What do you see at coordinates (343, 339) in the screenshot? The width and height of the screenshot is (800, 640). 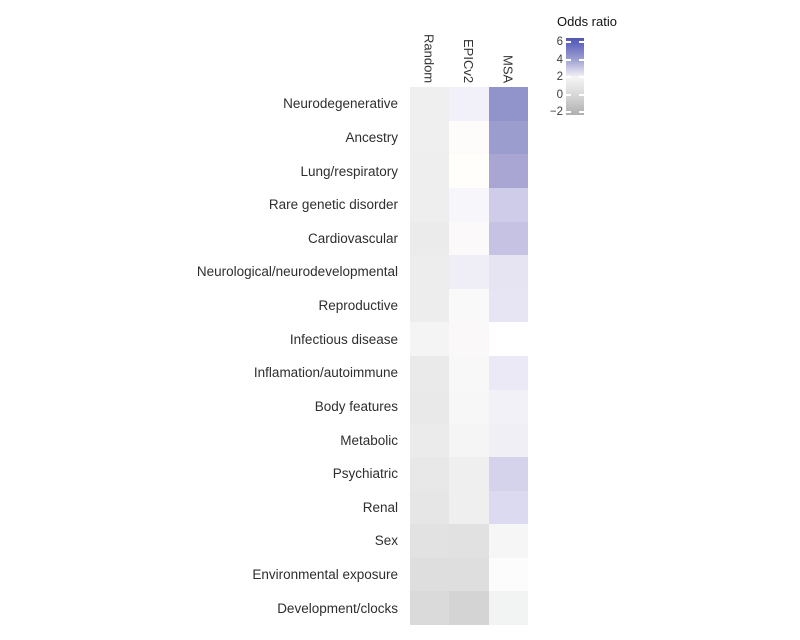 I see `row-label: Infectious disease` at bounding box center [343, 339].